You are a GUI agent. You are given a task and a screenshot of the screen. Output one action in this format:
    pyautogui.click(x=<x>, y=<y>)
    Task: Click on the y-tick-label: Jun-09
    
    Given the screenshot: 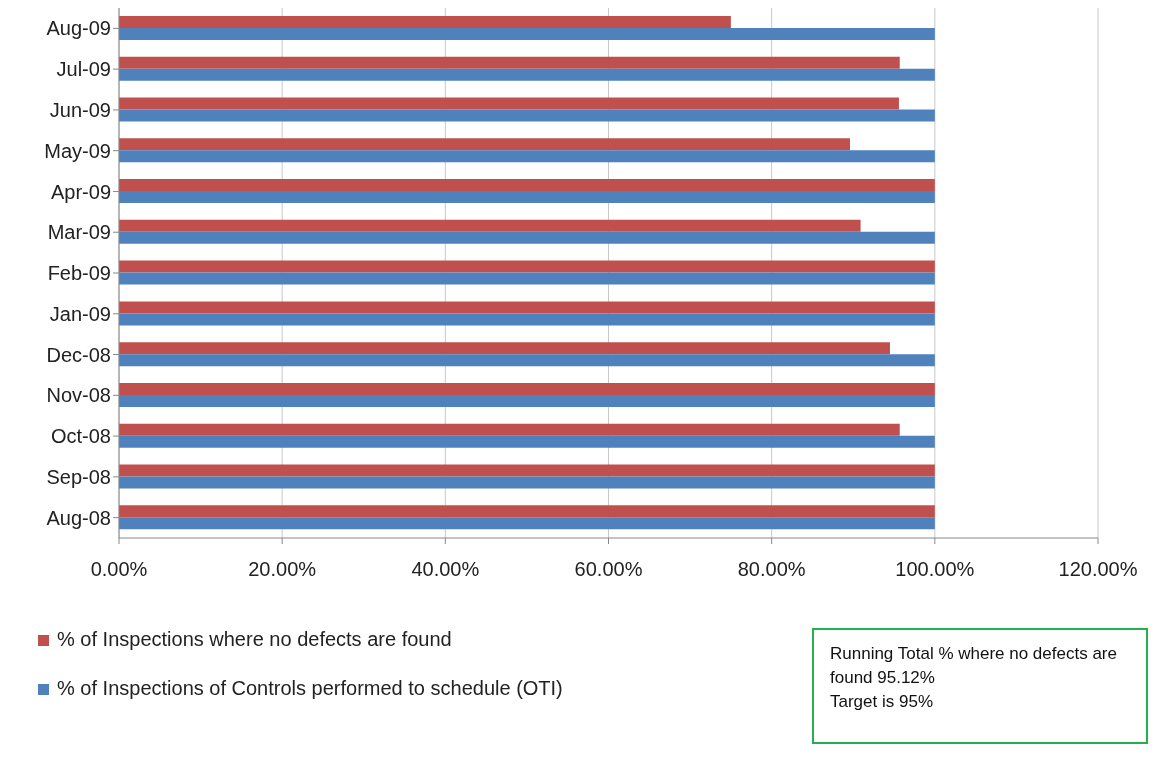 What is the action you would take?
    pyautogui.click(x=80, y=110)
    